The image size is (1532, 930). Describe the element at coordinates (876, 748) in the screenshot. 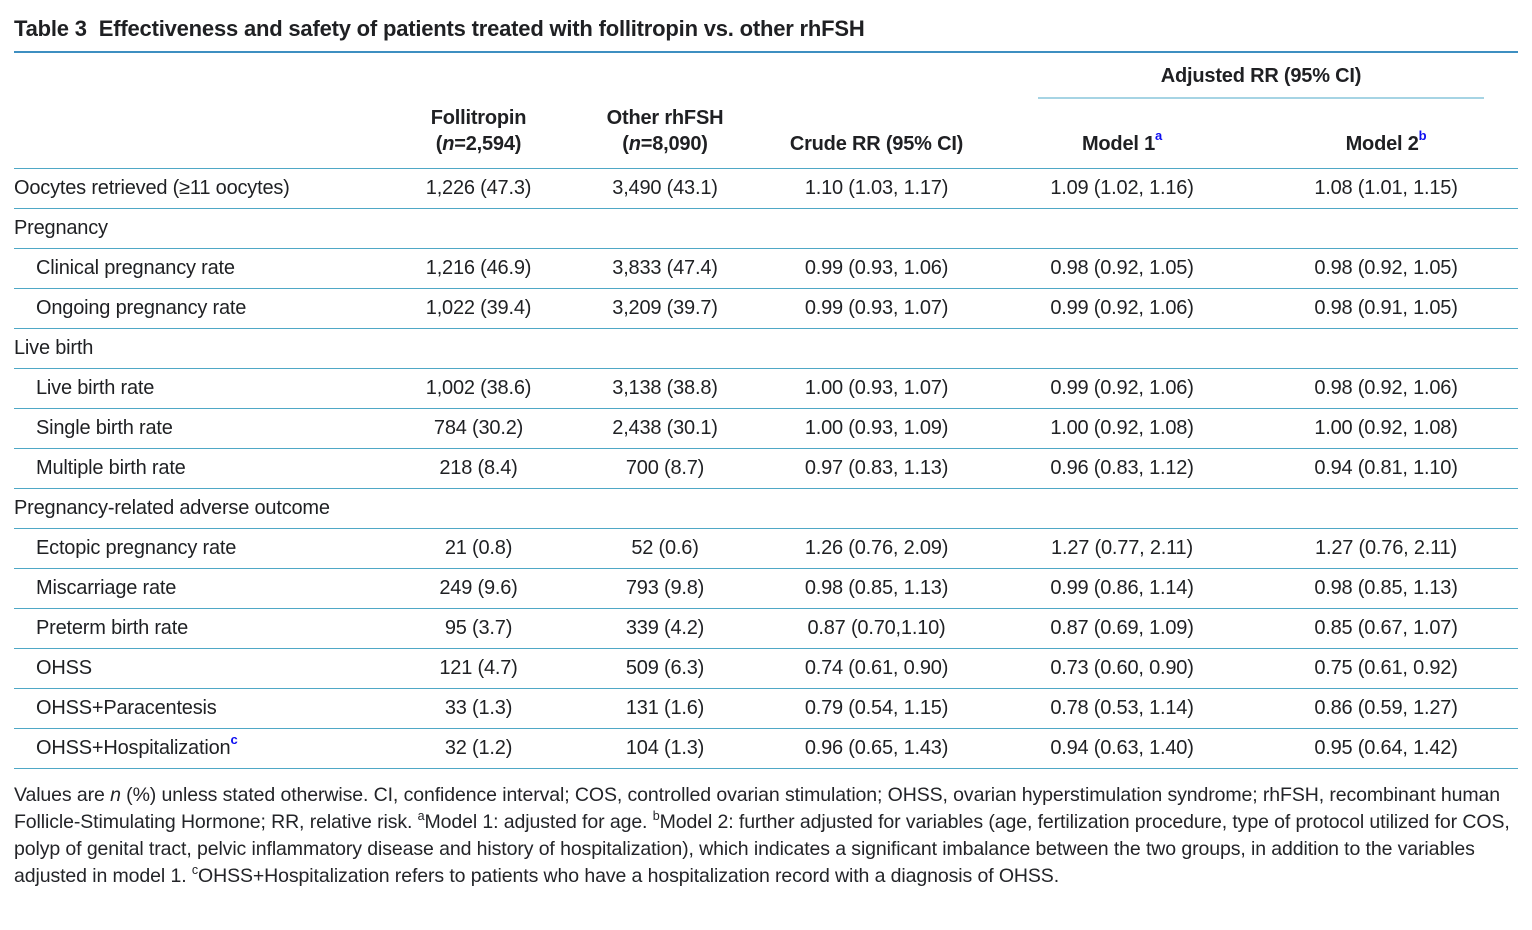

I see `cell-crude-rr: 0.96 (0.65, 1.43)` at that location.